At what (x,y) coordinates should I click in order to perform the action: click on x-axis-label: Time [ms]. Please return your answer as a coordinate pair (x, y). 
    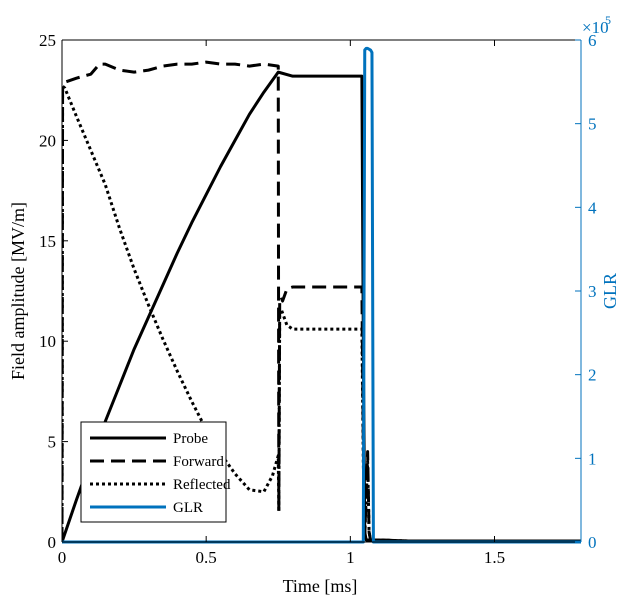
    Looking at the image, I should click on (320, 586).